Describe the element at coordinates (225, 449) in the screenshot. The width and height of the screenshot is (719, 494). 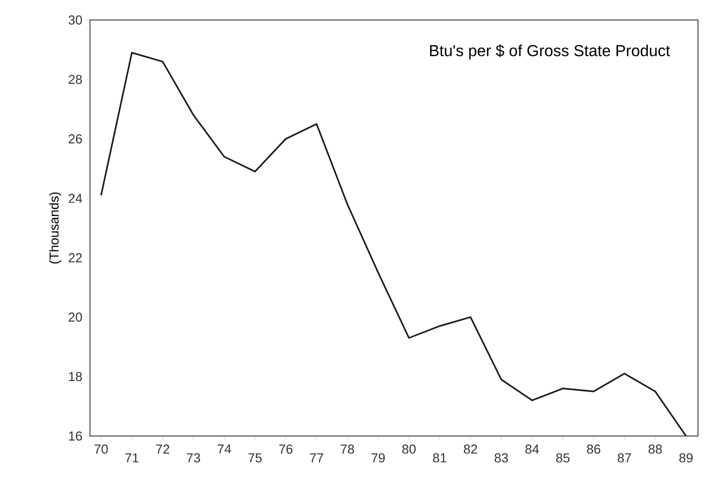
I see `x-tick-label: 74` at that location.